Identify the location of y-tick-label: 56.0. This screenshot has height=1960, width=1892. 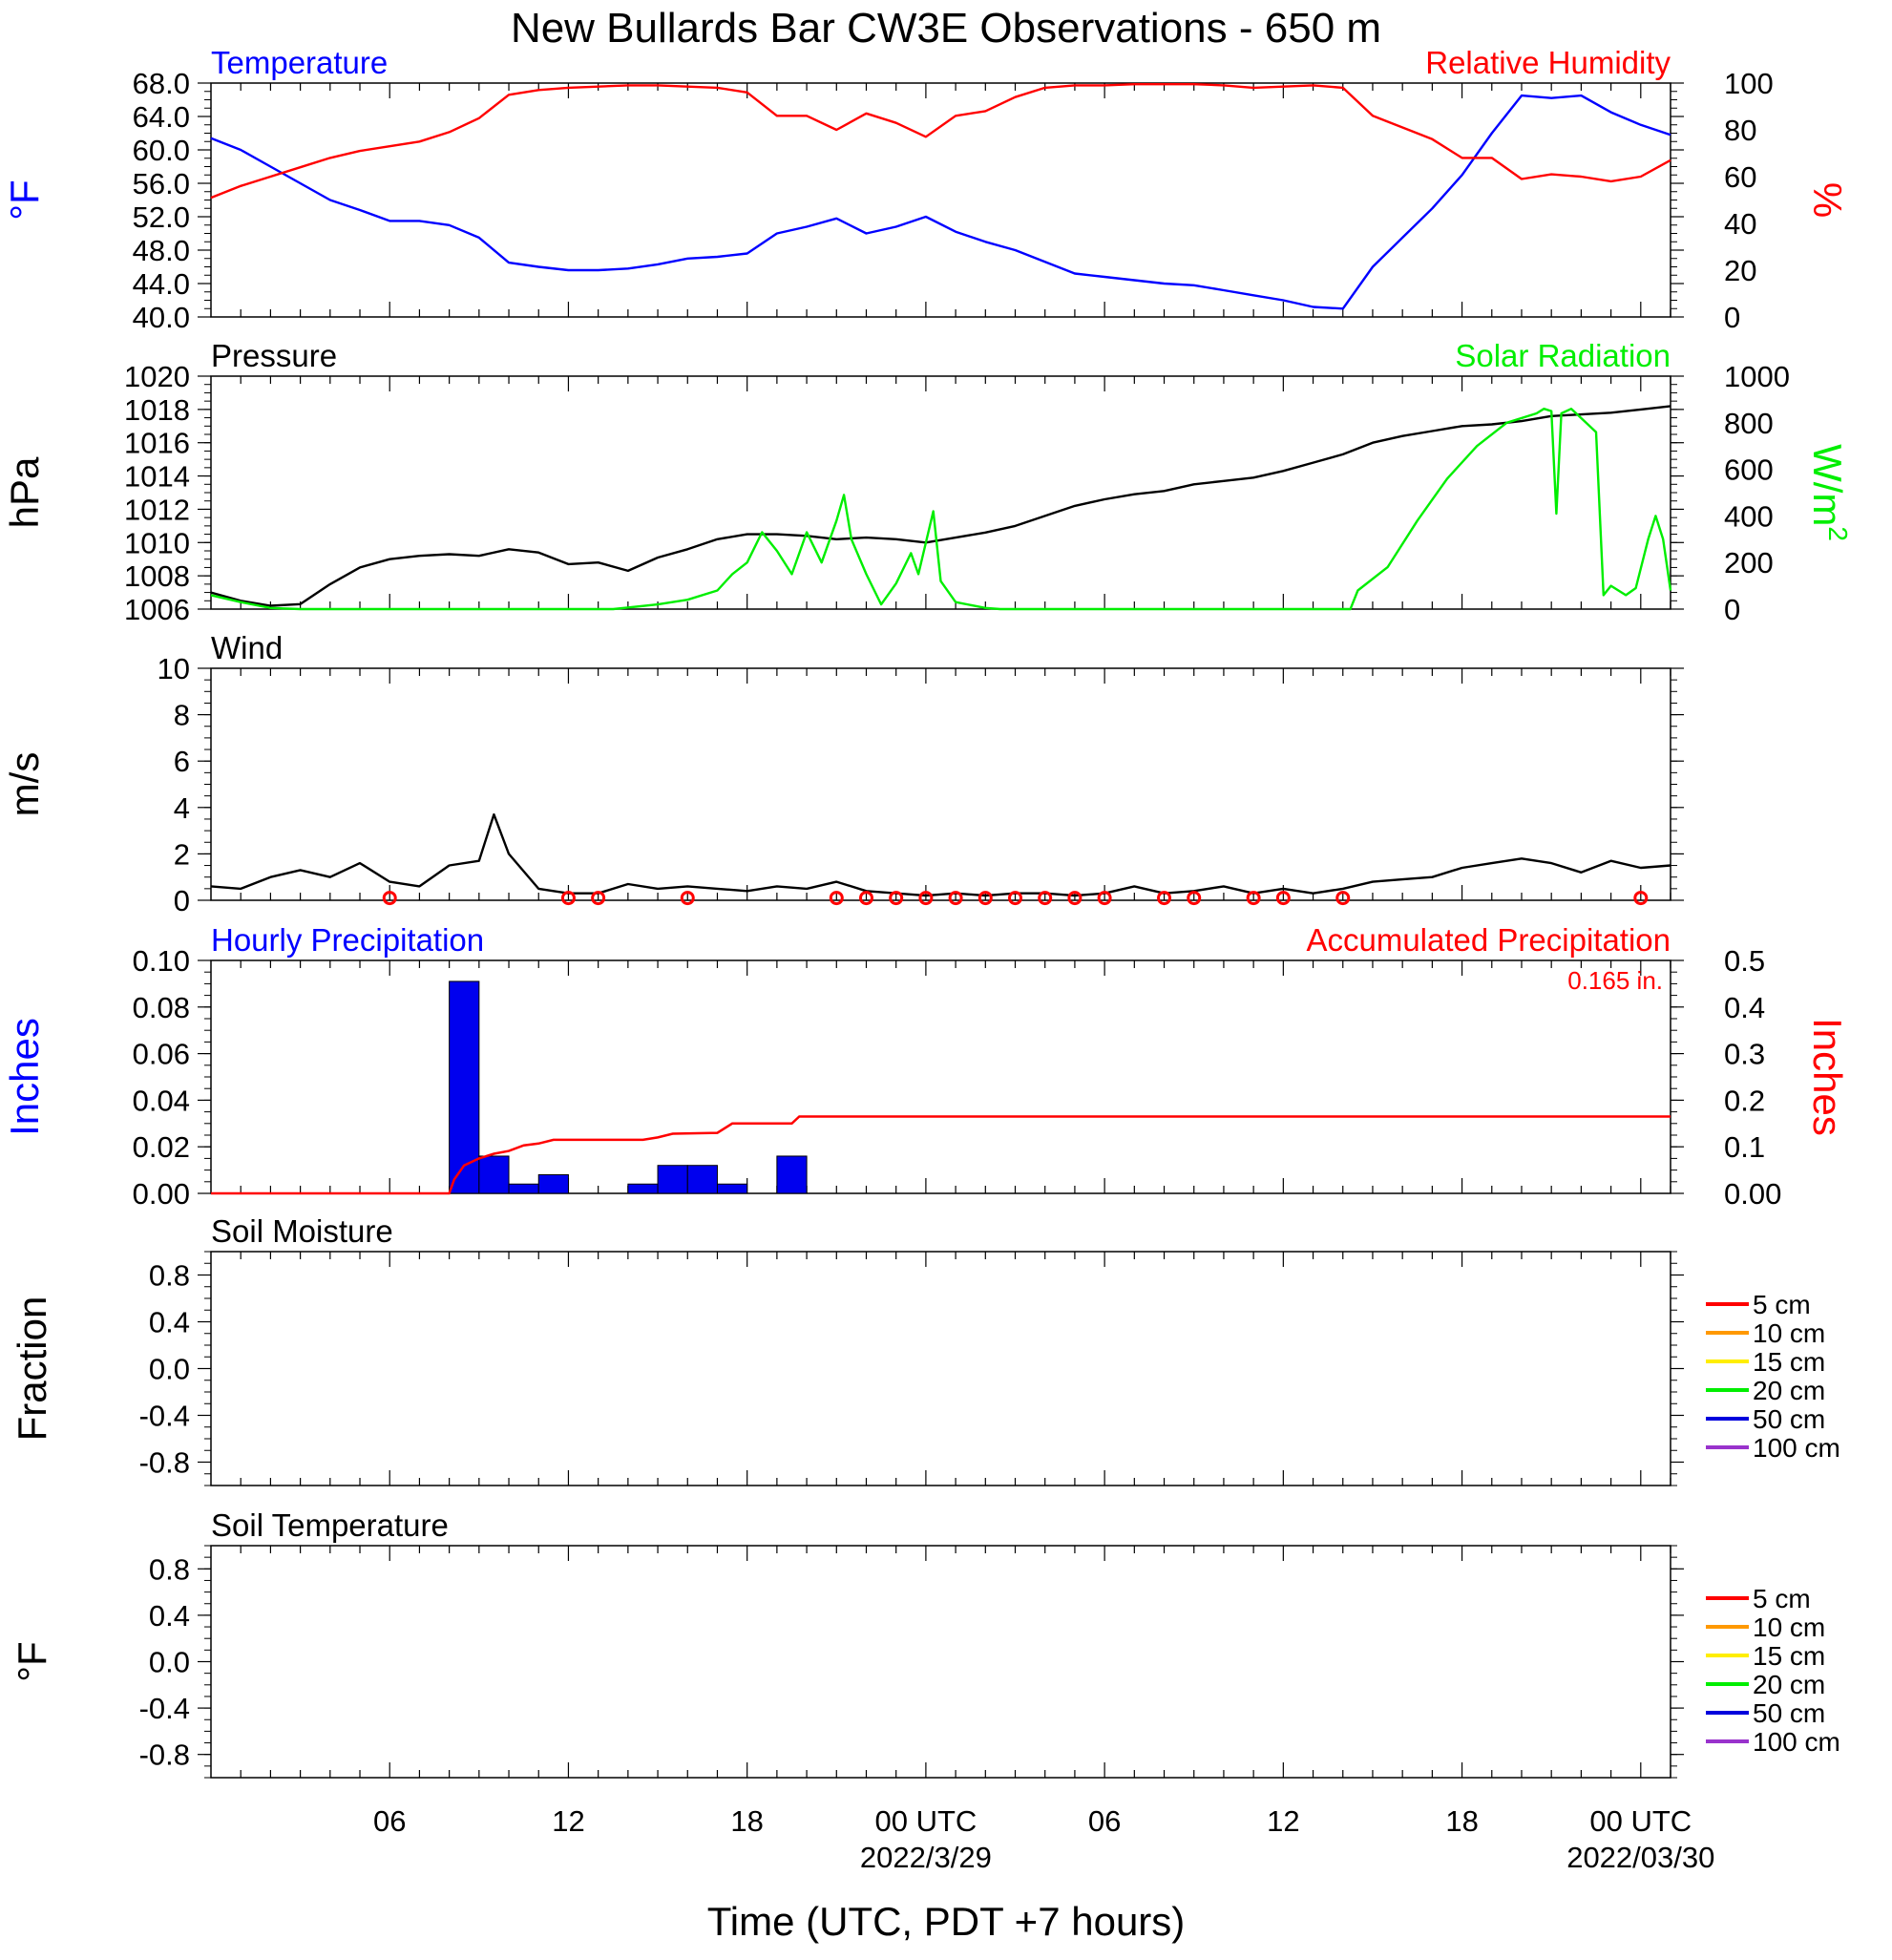
(161, 183).